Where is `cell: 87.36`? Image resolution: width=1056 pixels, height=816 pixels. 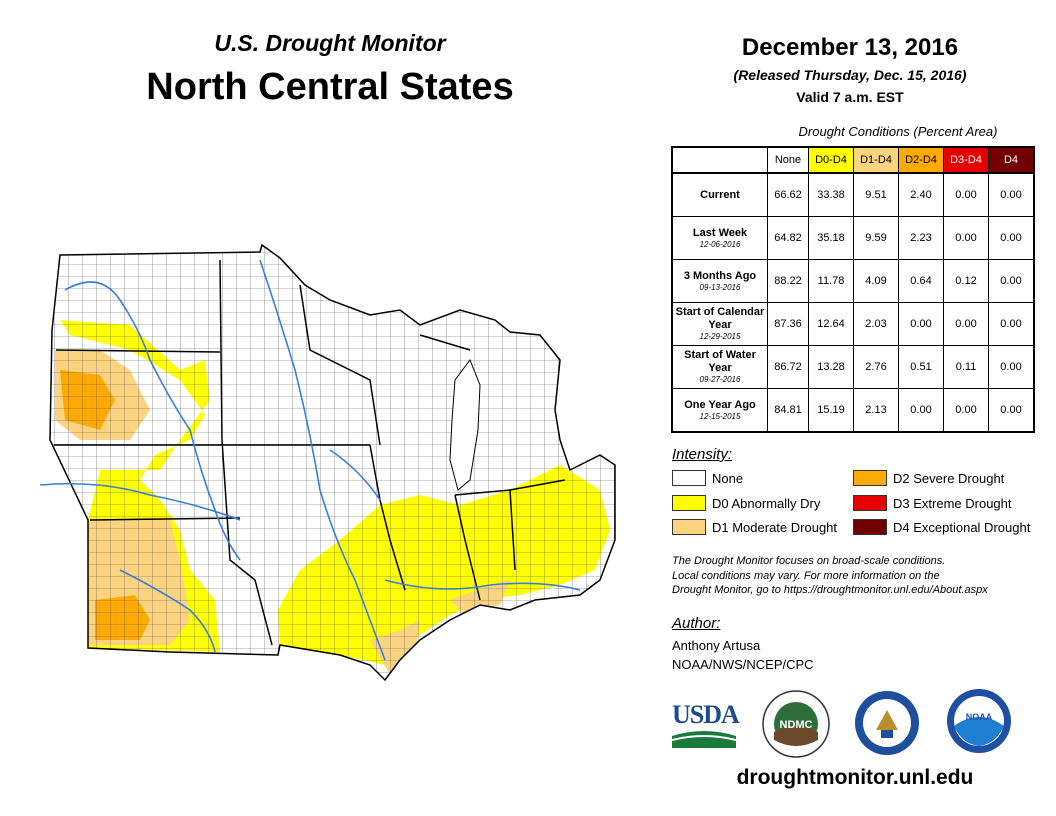
cell: 87.36 is located at coordinates (788, 324).